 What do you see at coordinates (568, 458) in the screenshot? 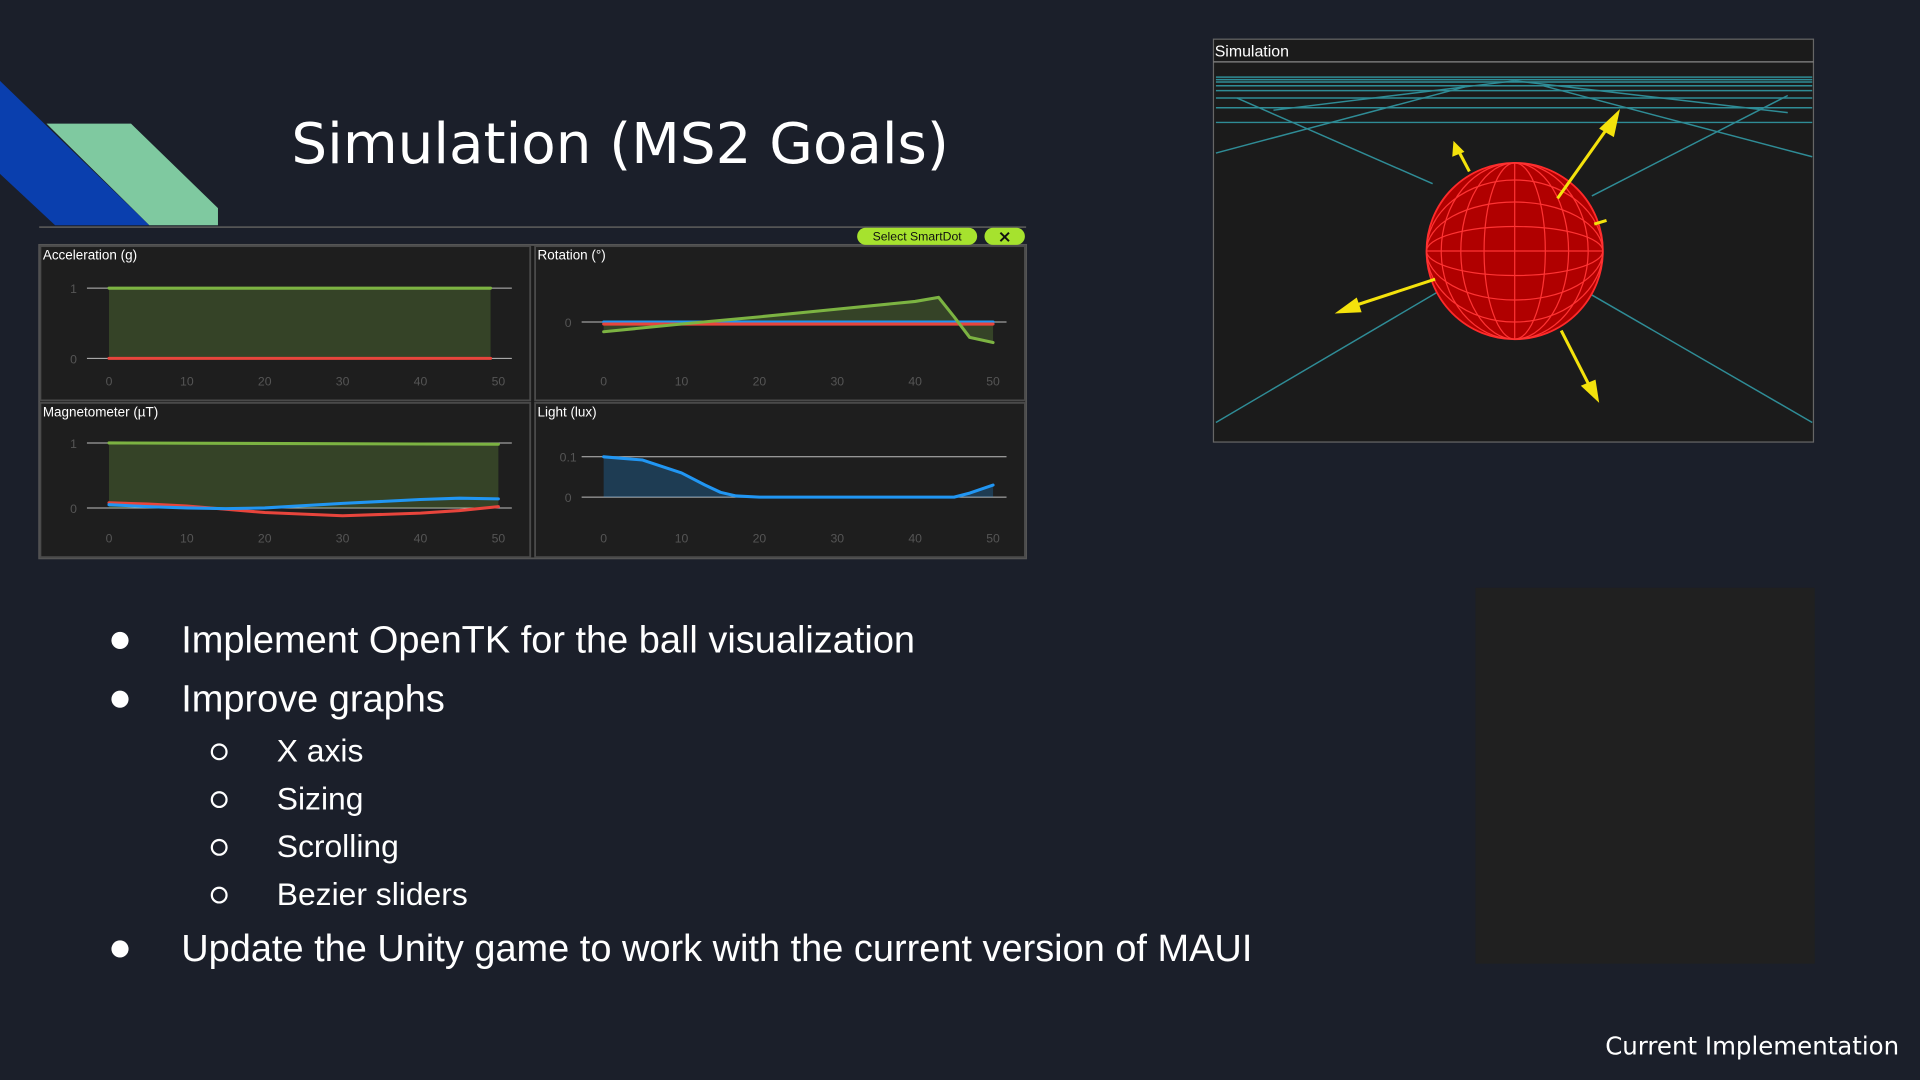
I see `y-tick-label: 0.1` at bounding box center [568, 458].